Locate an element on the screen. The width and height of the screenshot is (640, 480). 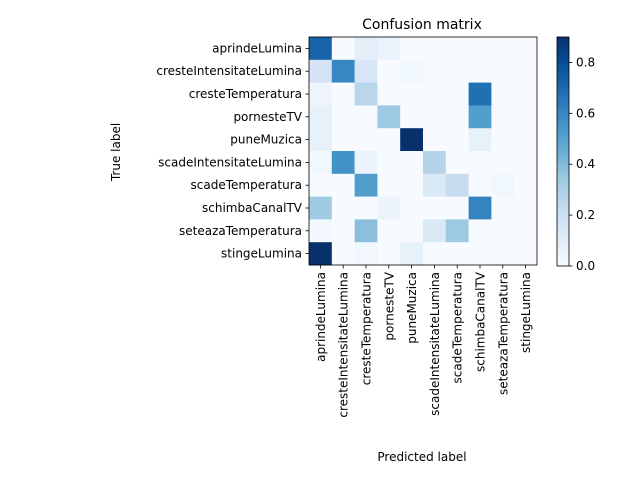
colorbar-tick-label: 0.0 is located at coordinates (585, 266).